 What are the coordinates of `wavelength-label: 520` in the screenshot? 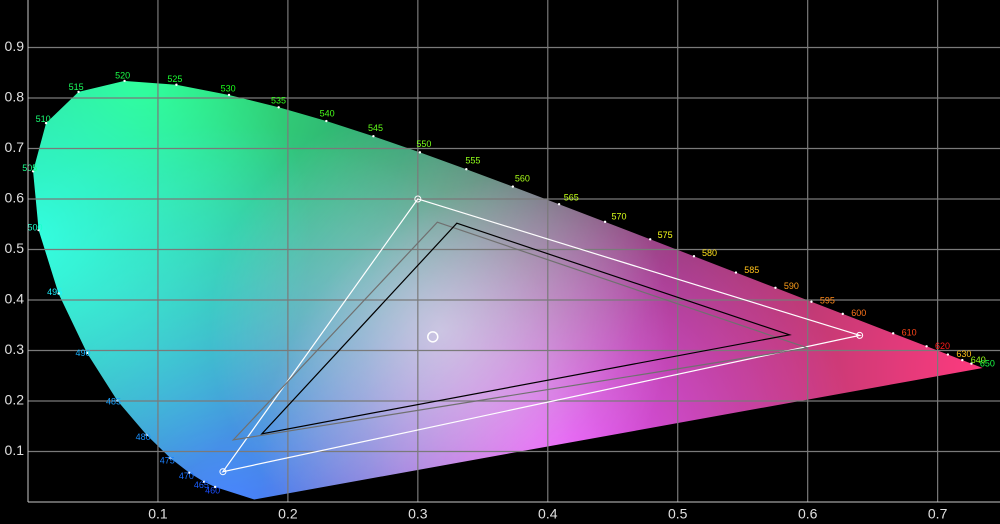 It's located at (122, 75).